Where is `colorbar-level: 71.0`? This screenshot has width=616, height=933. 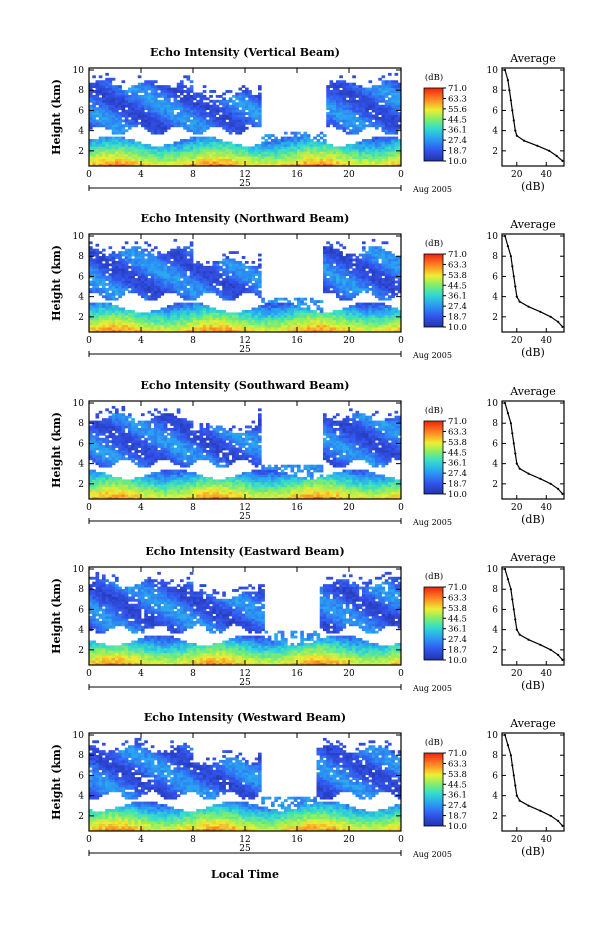
colorbar-level: 71.0 is located at coordinates (457, 588).